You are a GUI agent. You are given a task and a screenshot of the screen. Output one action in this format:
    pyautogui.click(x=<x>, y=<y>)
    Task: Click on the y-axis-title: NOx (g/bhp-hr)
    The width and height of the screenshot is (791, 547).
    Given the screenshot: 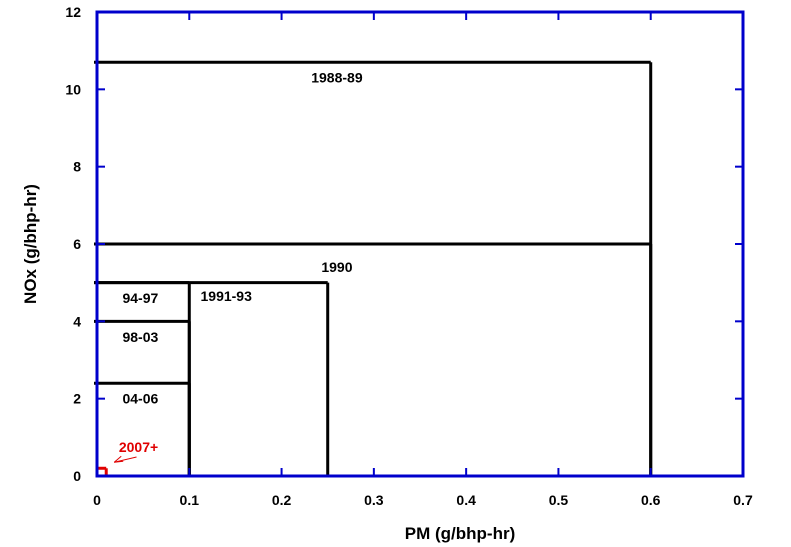 What is the action you would take?
    pyautogui.click(x=30, y=244)
    